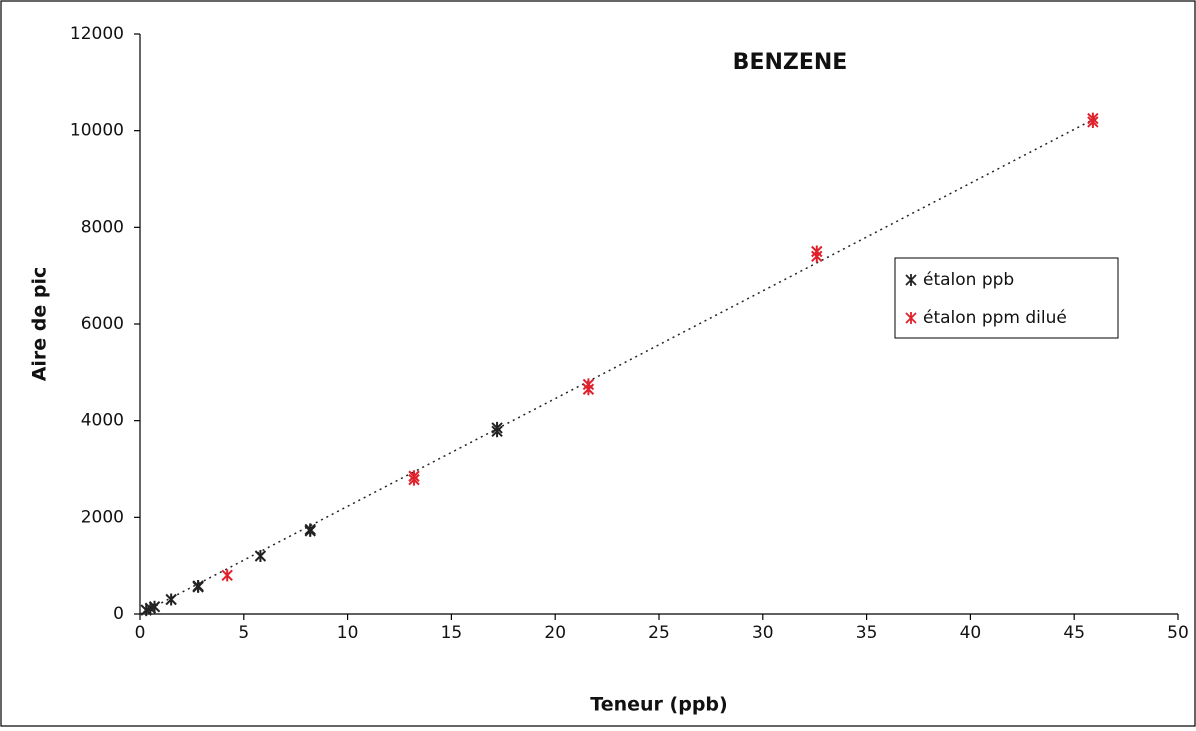  What do you see at coordinates (555, 633) in the screenshot?
I see `x-tick-label: 20` at bounding box center [555, 633].